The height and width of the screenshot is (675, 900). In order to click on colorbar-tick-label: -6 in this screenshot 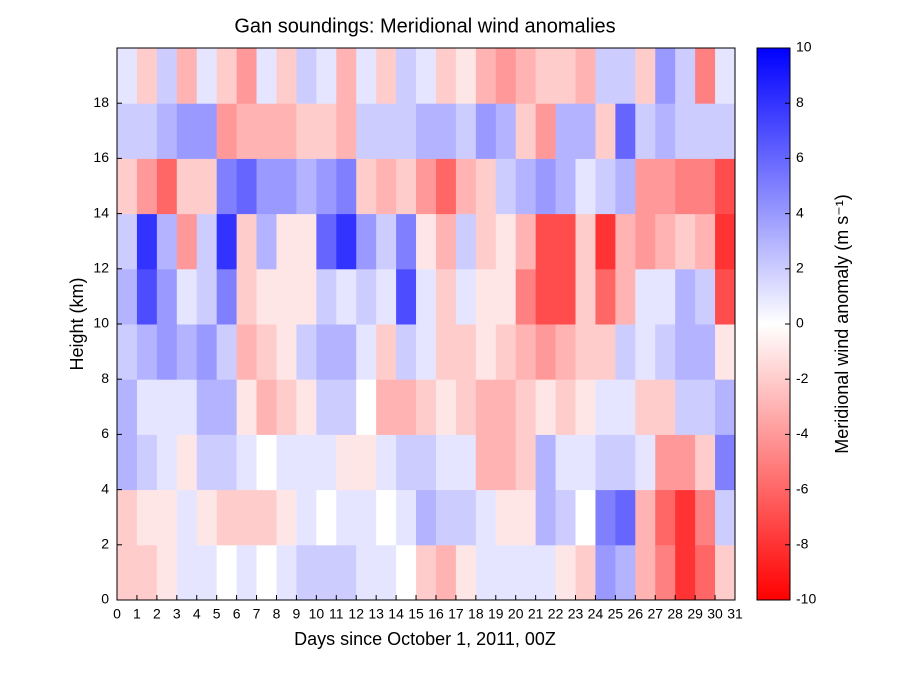, I will do `click(802, 488)`.